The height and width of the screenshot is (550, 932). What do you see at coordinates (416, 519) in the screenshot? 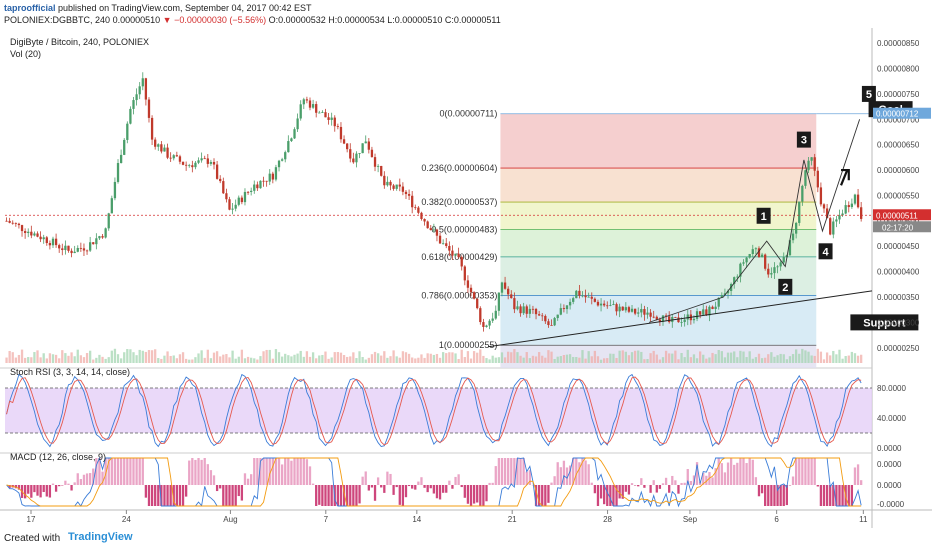
I see `time-tick-label: 14` at bounding box center [416, 519].